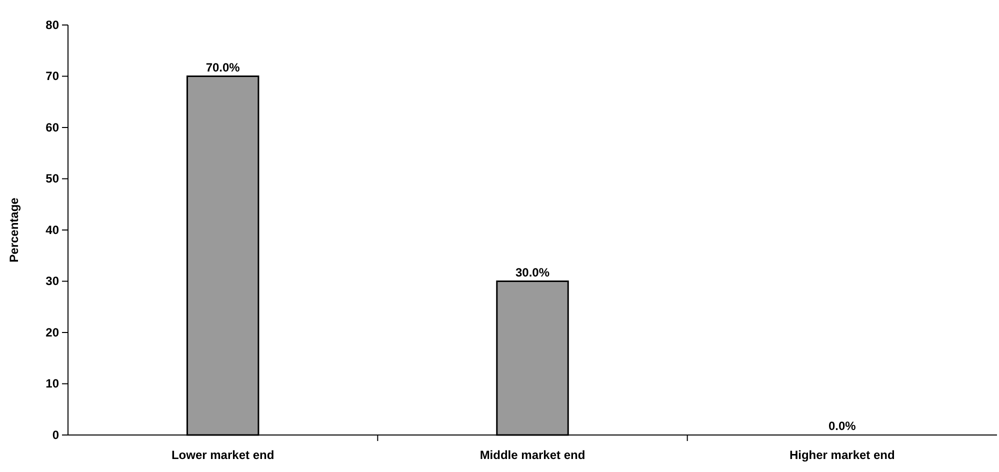 Image resolution: width=999 pixels, height=472 pixels. I want to click on data-label: 0.0%, so click(842, 426).